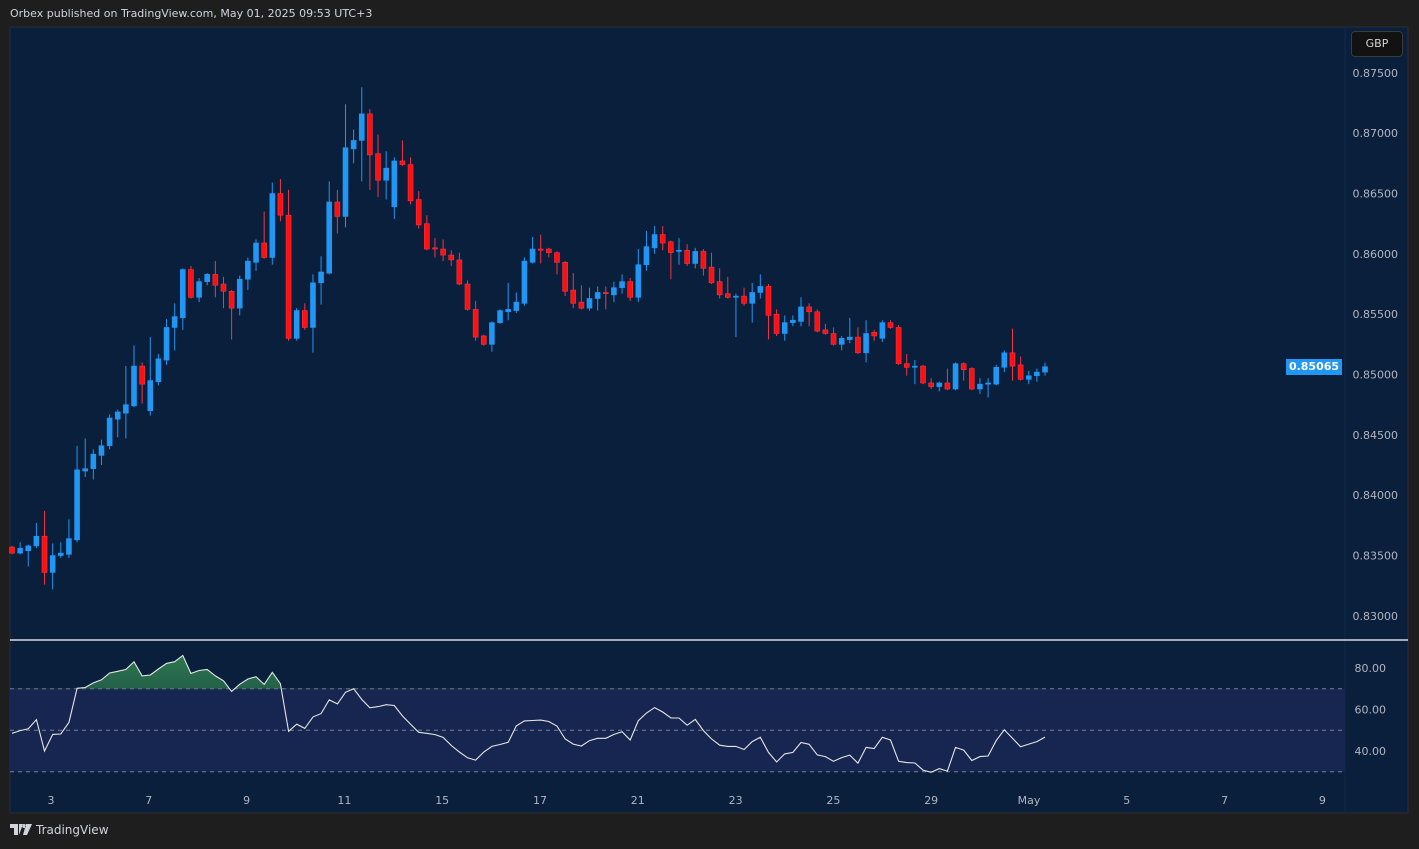  What do you see at coordinates (442, 800) in the screenshot?
I see `time-tick-label: 15` at bounding box center [442, 800].